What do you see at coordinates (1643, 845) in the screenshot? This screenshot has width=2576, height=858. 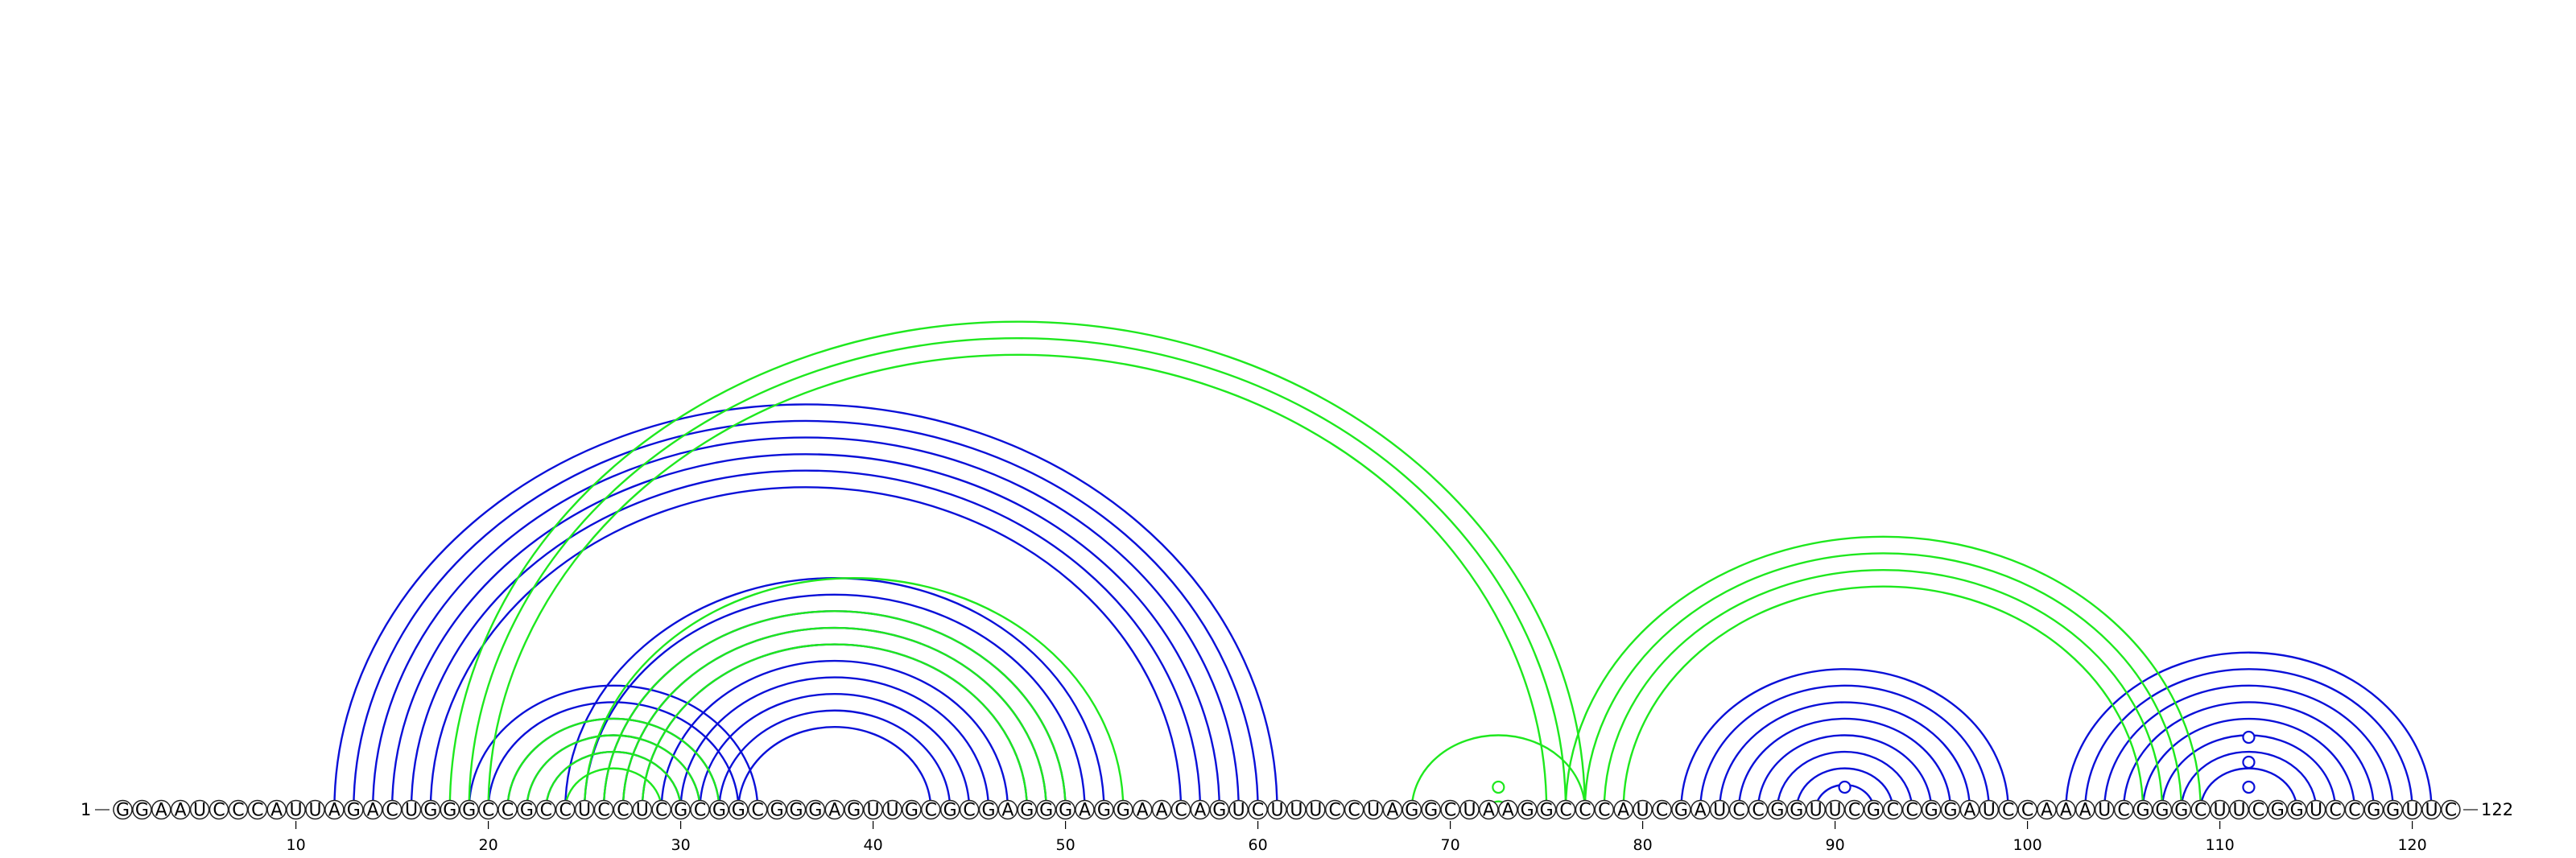 I see `tick-label: 80` at bounding box center [1643, 845].